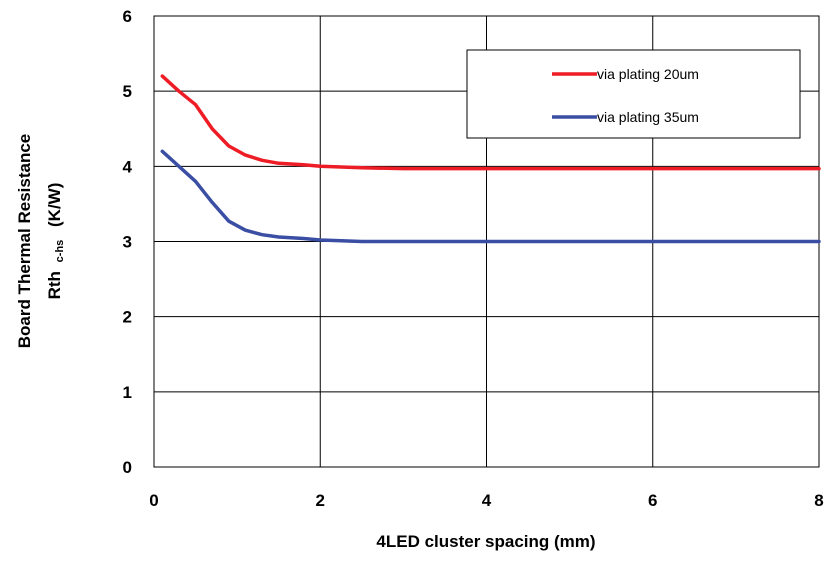 The image size is (829, 565). I want to click on y-tick-label: 4, so click(128, 166).